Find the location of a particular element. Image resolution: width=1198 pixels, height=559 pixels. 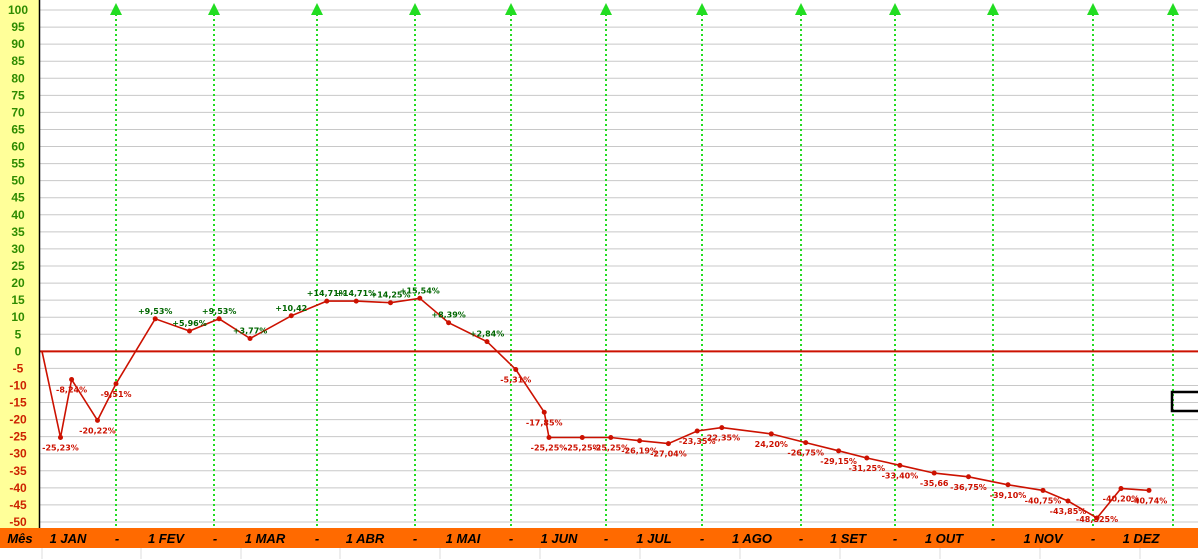

data-label: -29,15% is located at coordinates (838, 461).